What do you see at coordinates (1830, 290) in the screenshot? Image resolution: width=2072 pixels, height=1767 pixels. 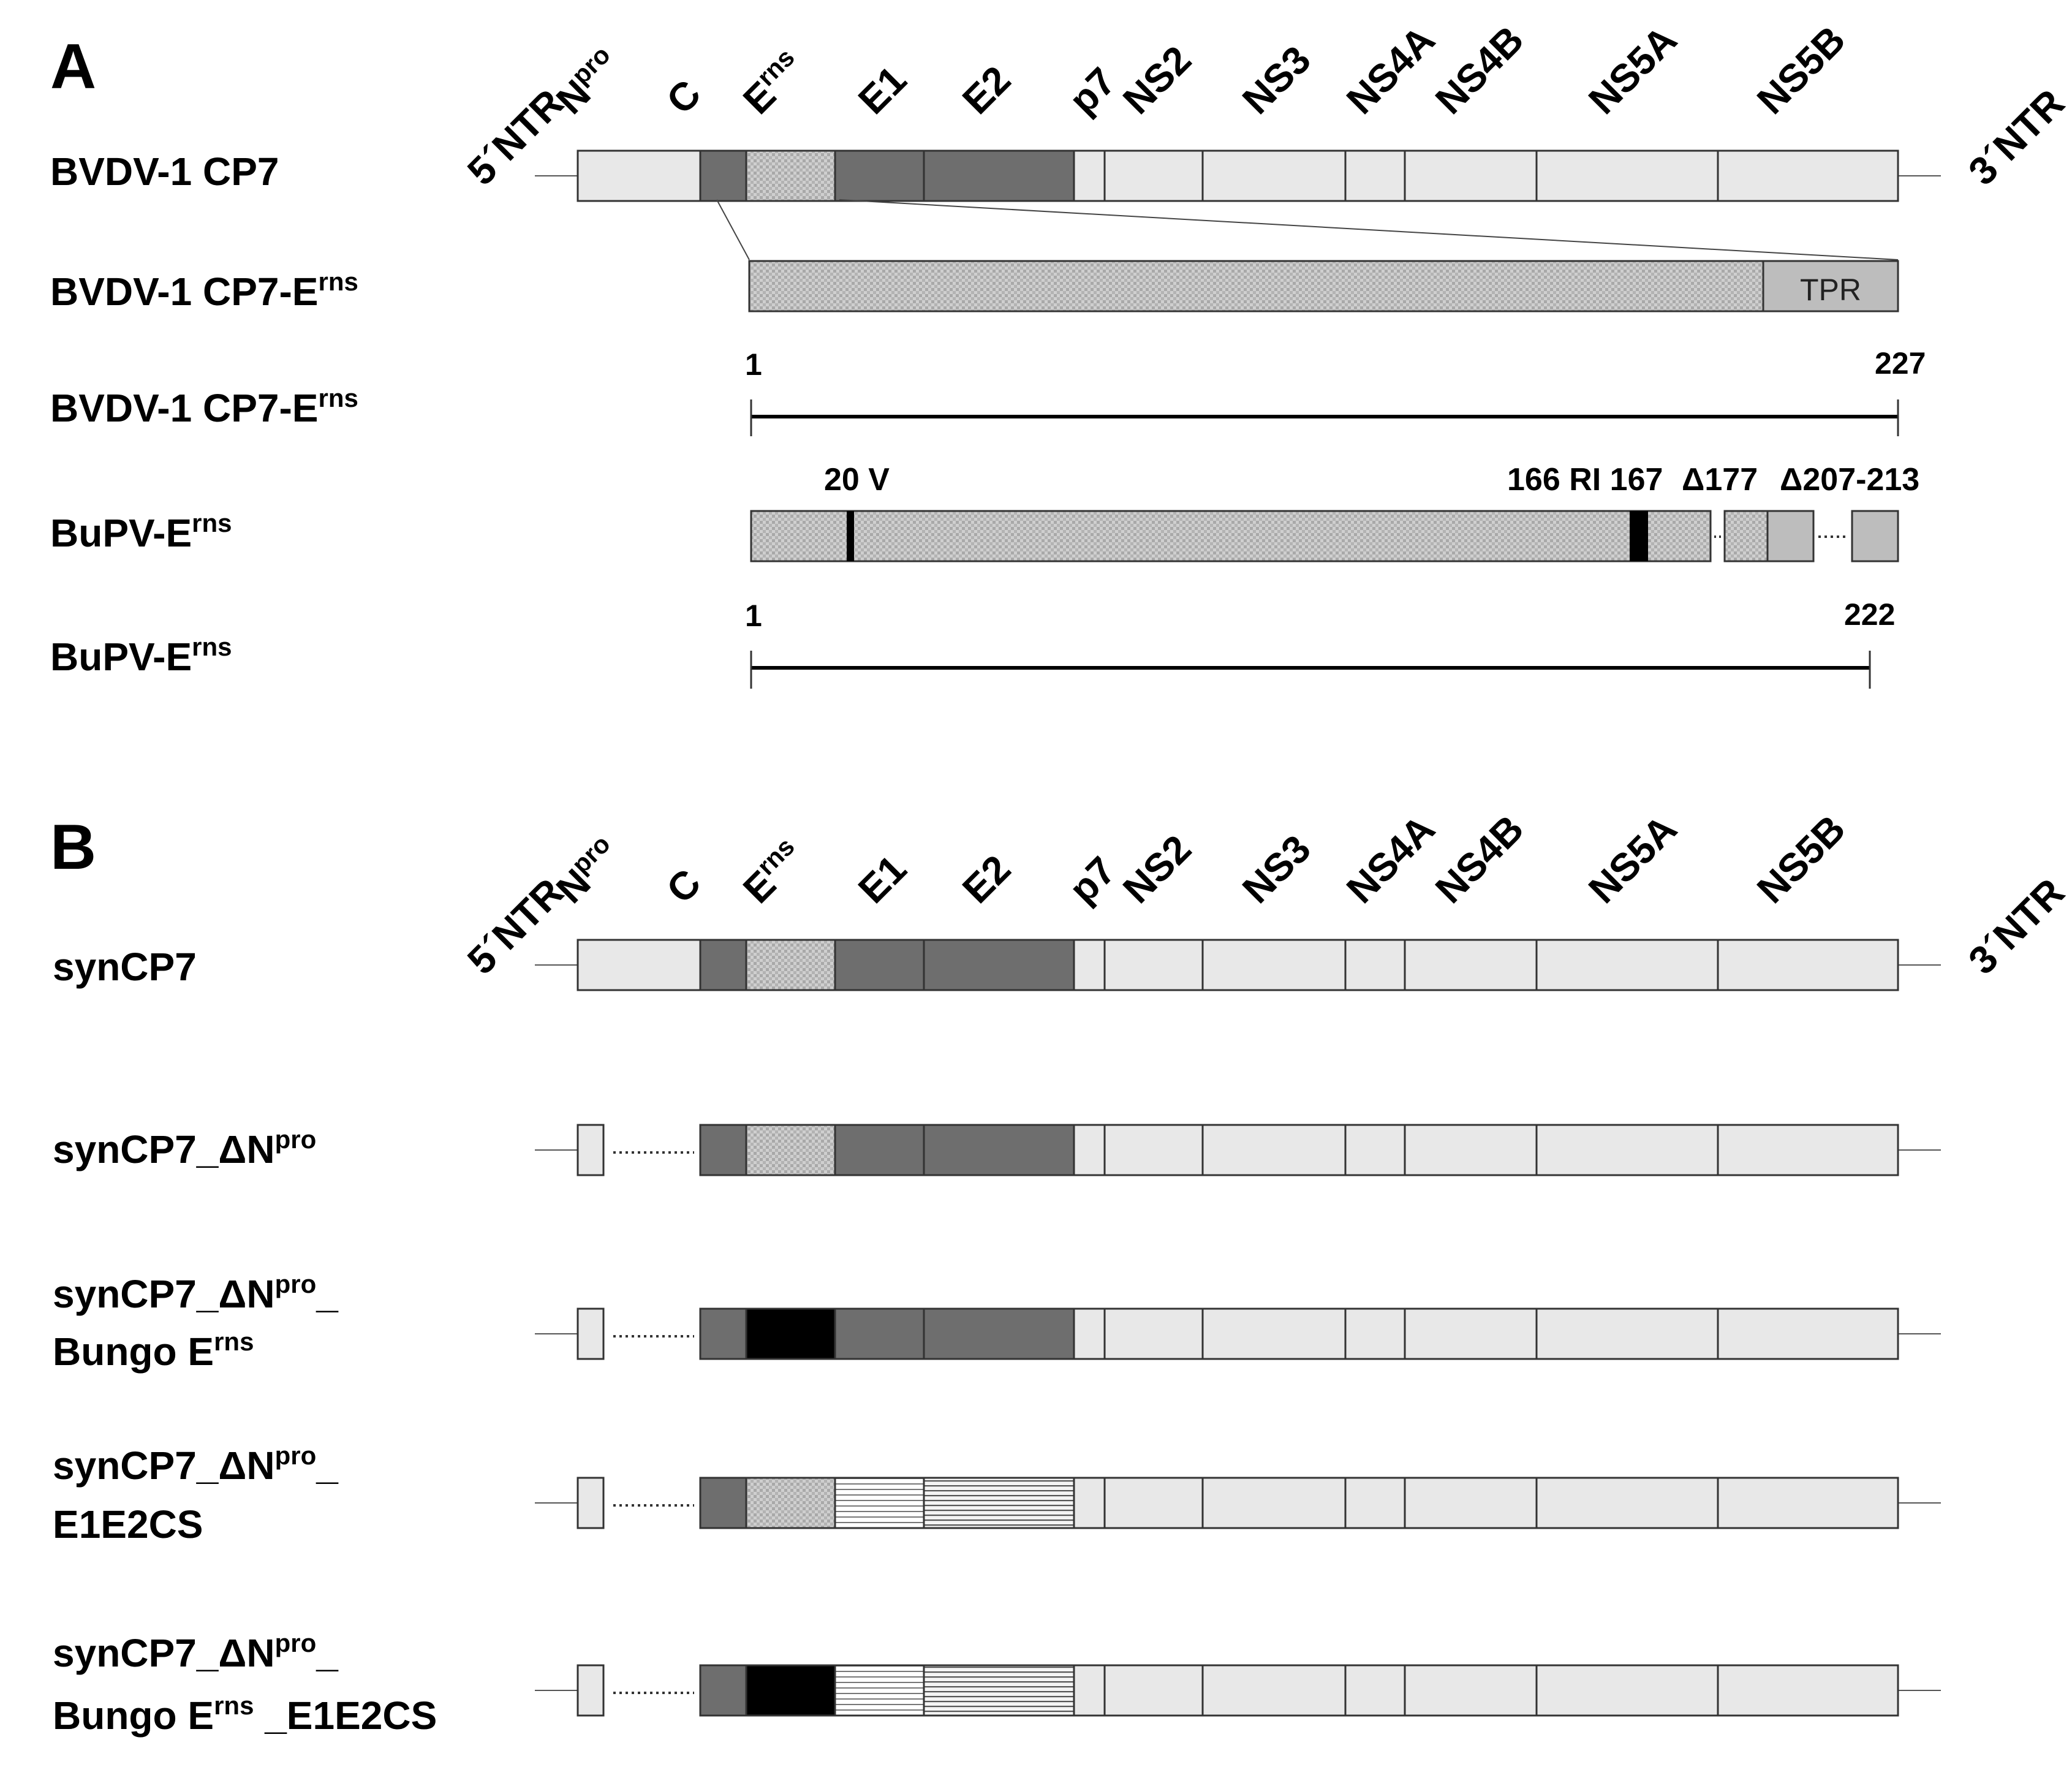 I see `tpr-label: TPR` at bounding box center [1830, 290].